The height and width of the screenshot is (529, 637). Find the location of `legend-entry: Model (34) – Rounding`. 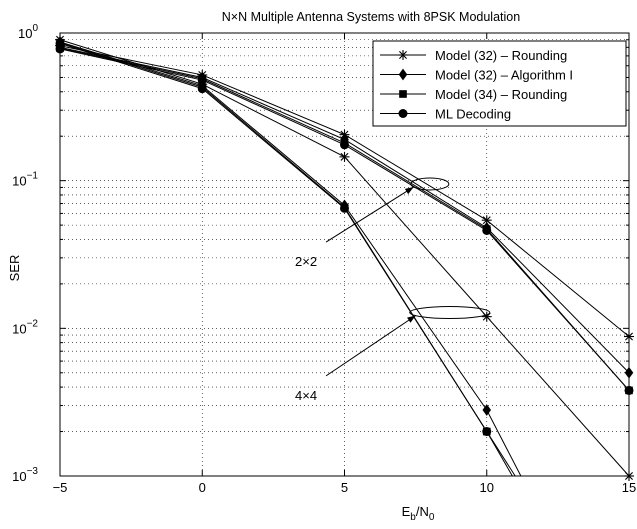

legend-entry: Model (34) – Rounding is located at coordinates (473, 94).